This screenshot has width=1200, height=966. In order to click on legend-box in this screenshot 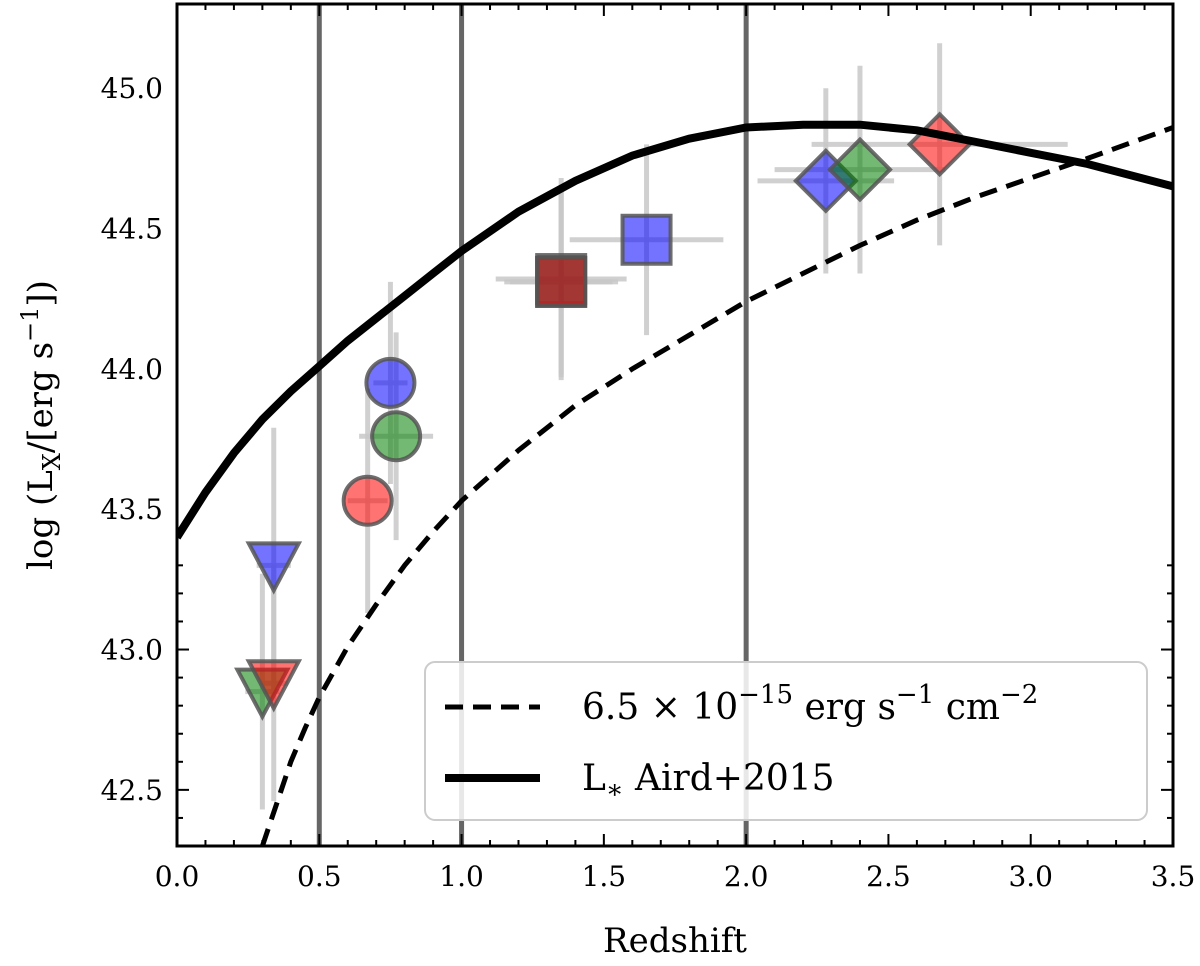, I will do `click(786, 741)`.